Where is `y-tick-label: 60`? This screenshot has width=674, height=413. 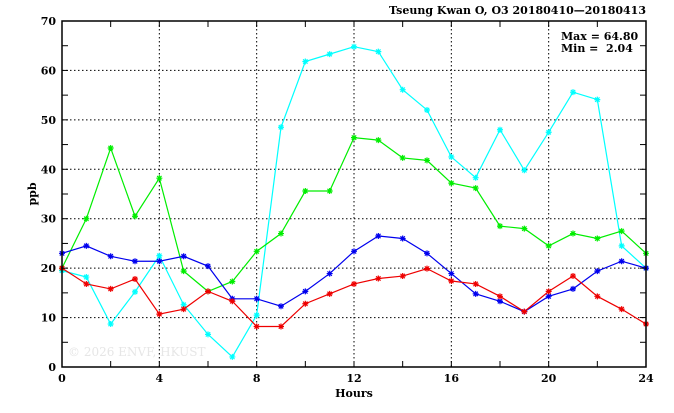
y-tick-label: 60 is located at coordinates (49, 70).